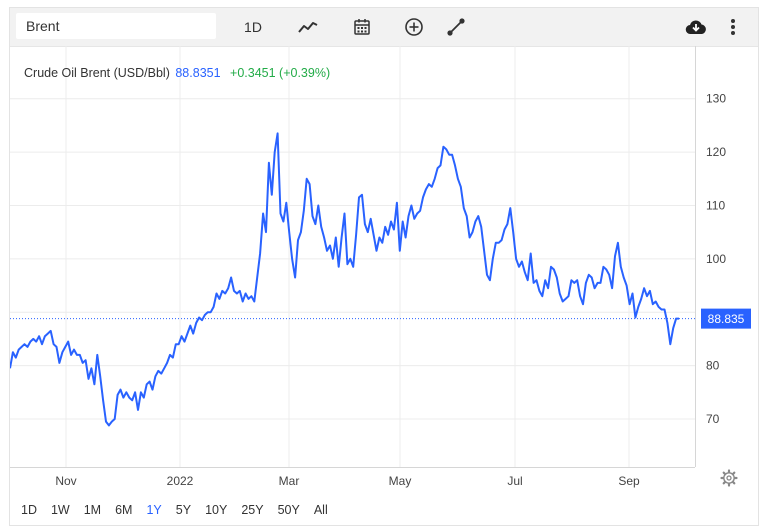  I want to click on y-tick-label: 70, so click(713, 419).